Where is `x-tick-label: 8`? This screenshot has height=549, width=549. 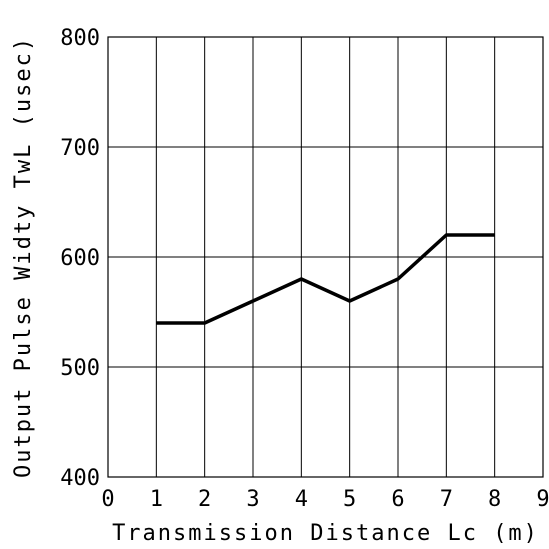
x-tick-label: 8 is located at coordinates (494, 499).